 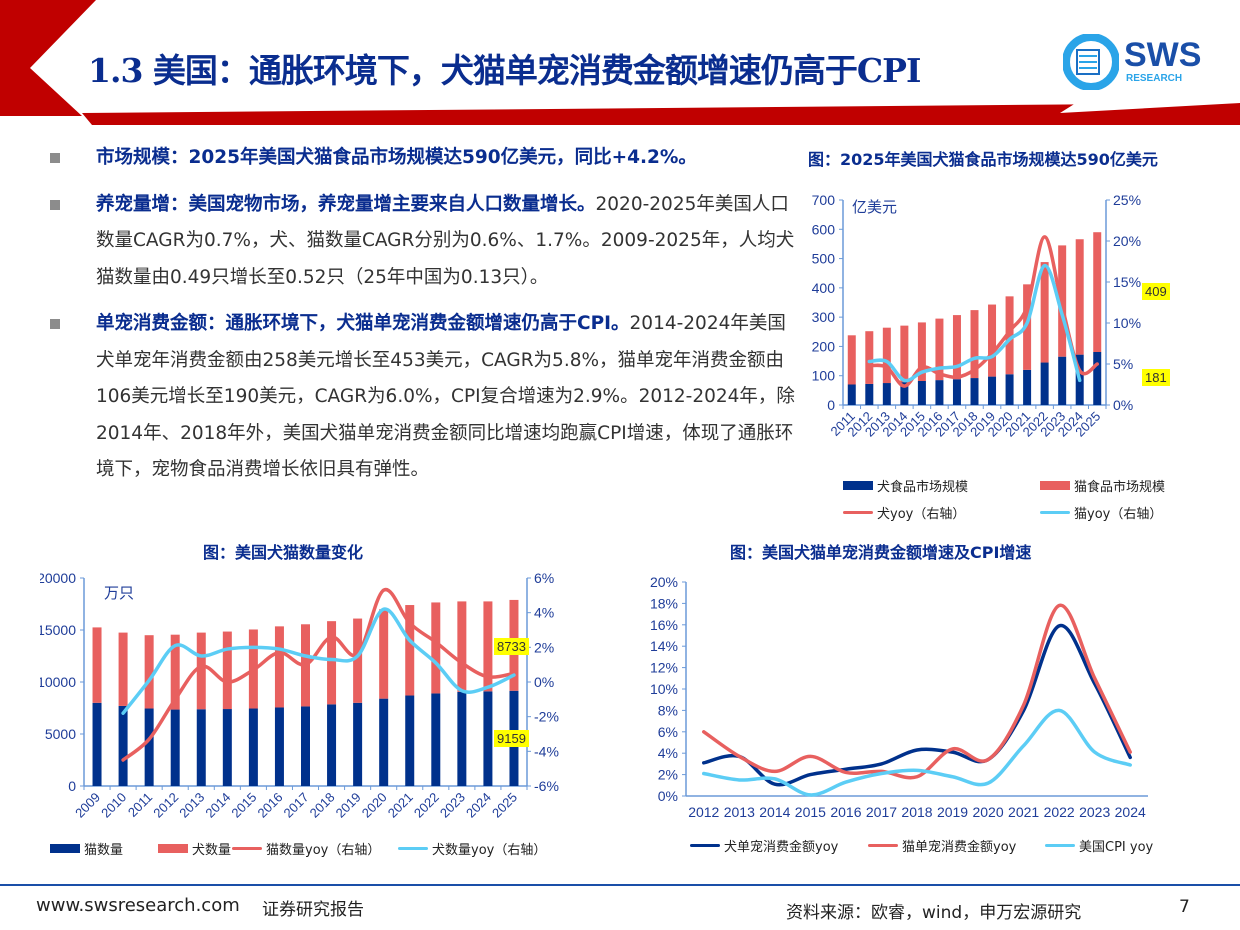 I want to click on x-tick-label: 2017, so click(x=296, y=805).